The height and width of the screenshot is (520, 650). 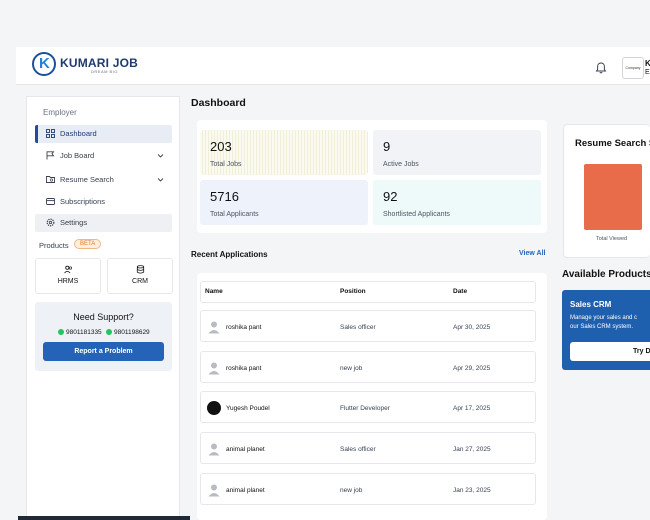 I want to click on stat-value: 9, so click(x=387, y=146).